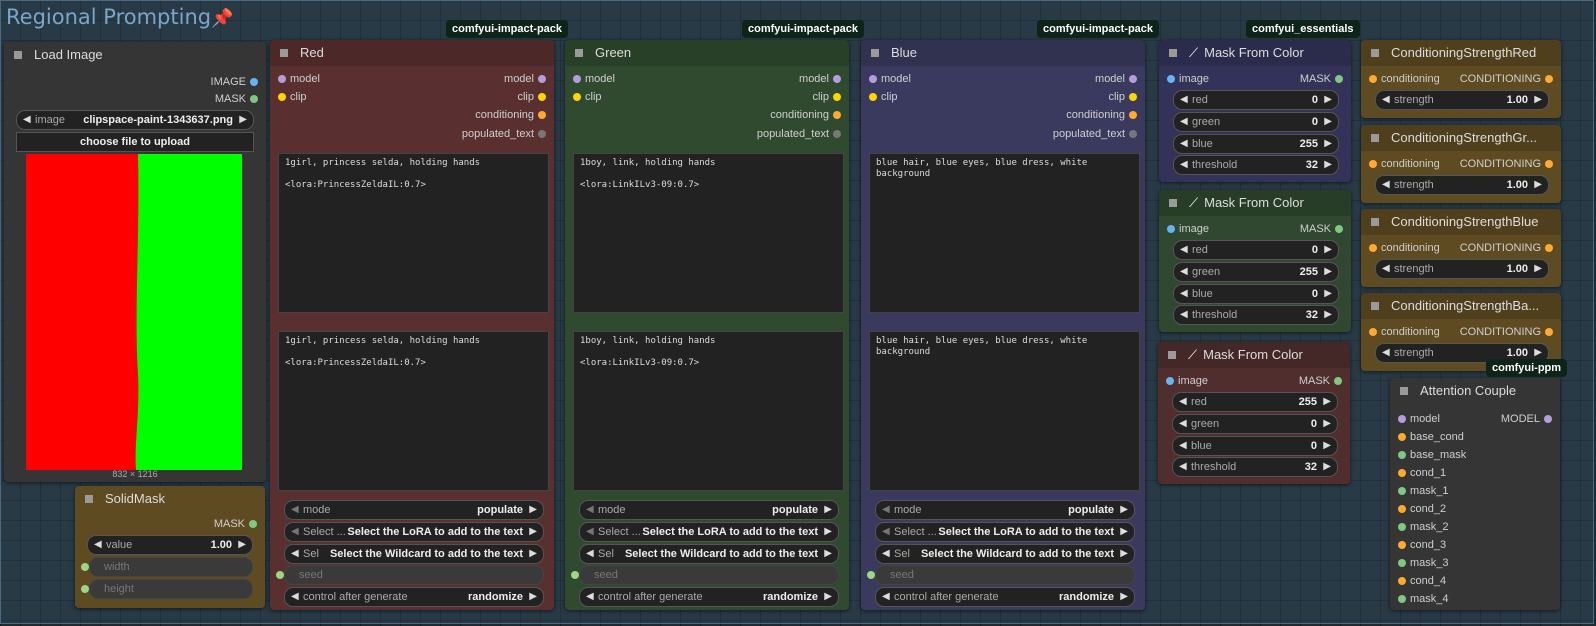 Image resolution: width=1596 pixels, height=626 pixels. I want to click on node-title: Blue, so click(1003, 53).